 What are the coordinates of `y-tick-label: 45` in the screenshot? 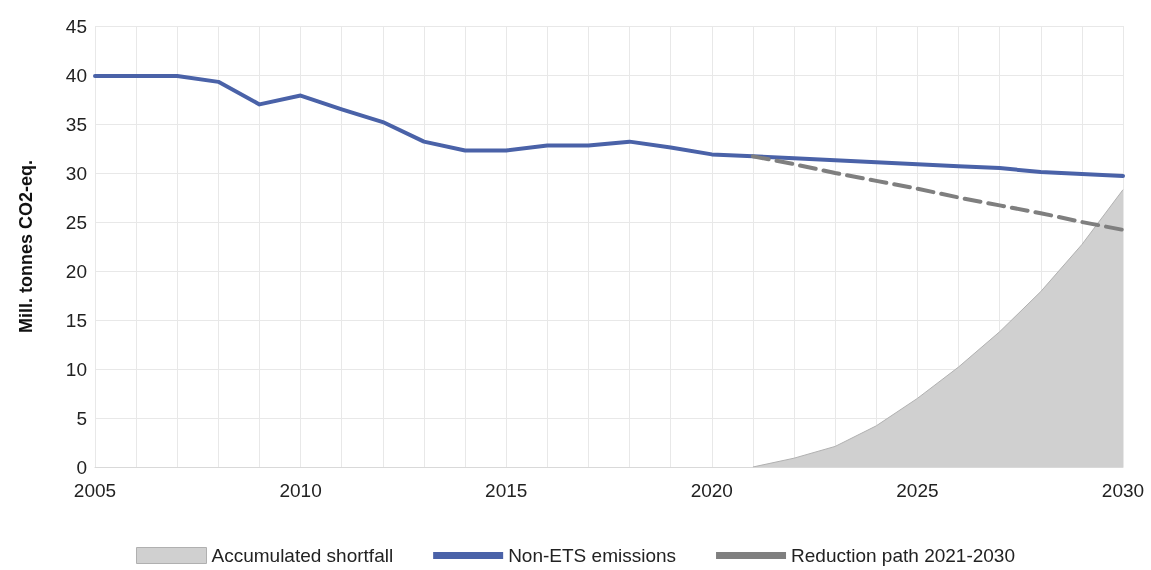 It's located at (76, 26).